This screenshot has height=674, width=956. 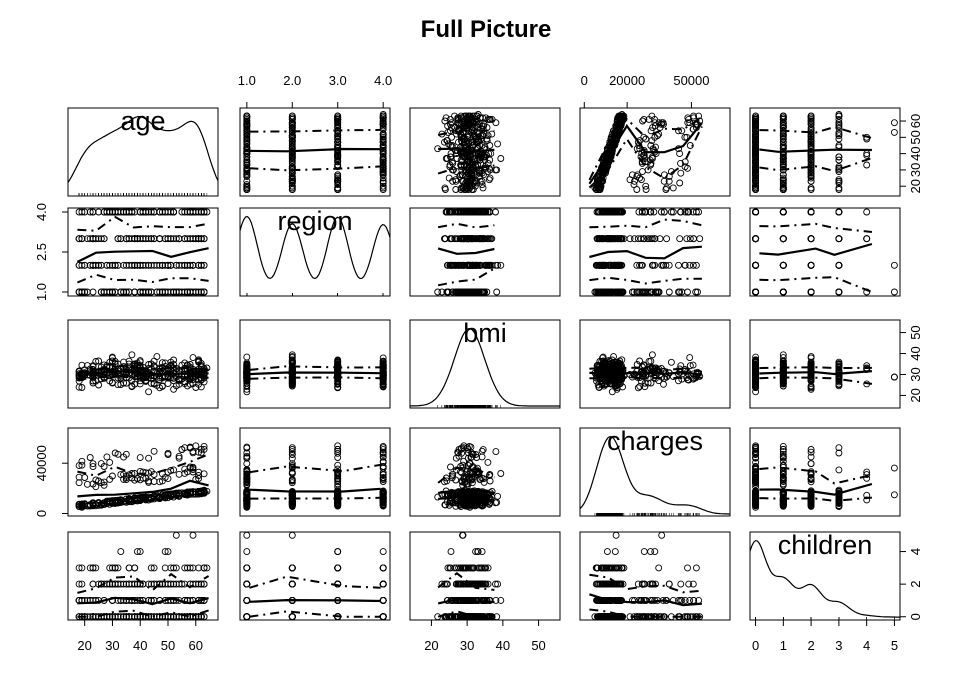 I want to click on upper-spread-line, so click(x=143, y=223).